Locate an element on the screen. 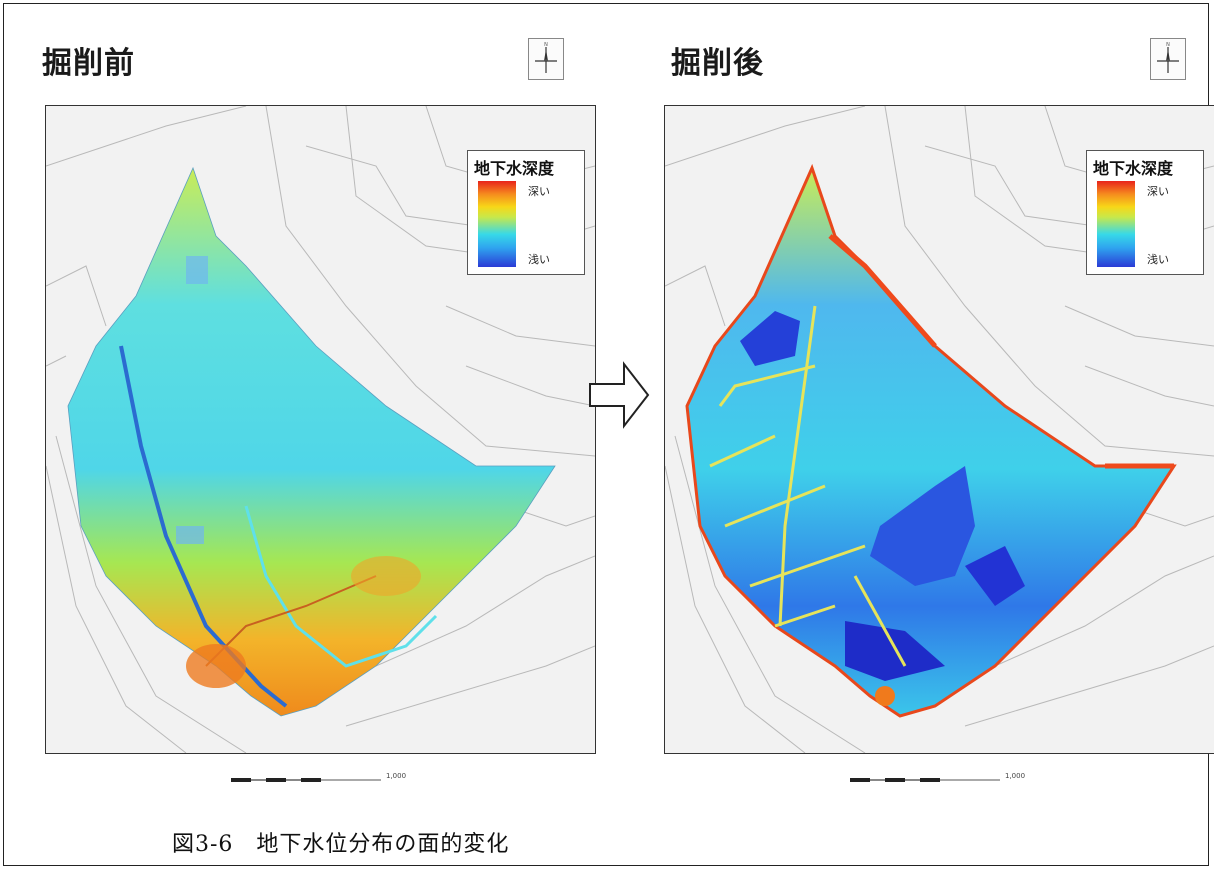  legend-before: 地下水深度 深い 浅い is located at coordinates (526, 212).